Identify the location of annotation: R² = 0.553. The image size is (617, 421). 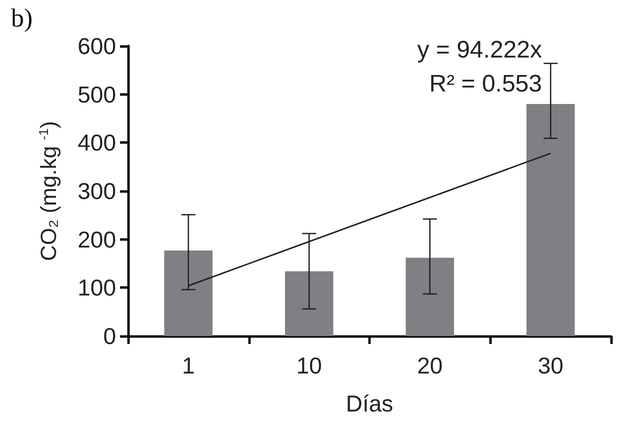
(485, 84).